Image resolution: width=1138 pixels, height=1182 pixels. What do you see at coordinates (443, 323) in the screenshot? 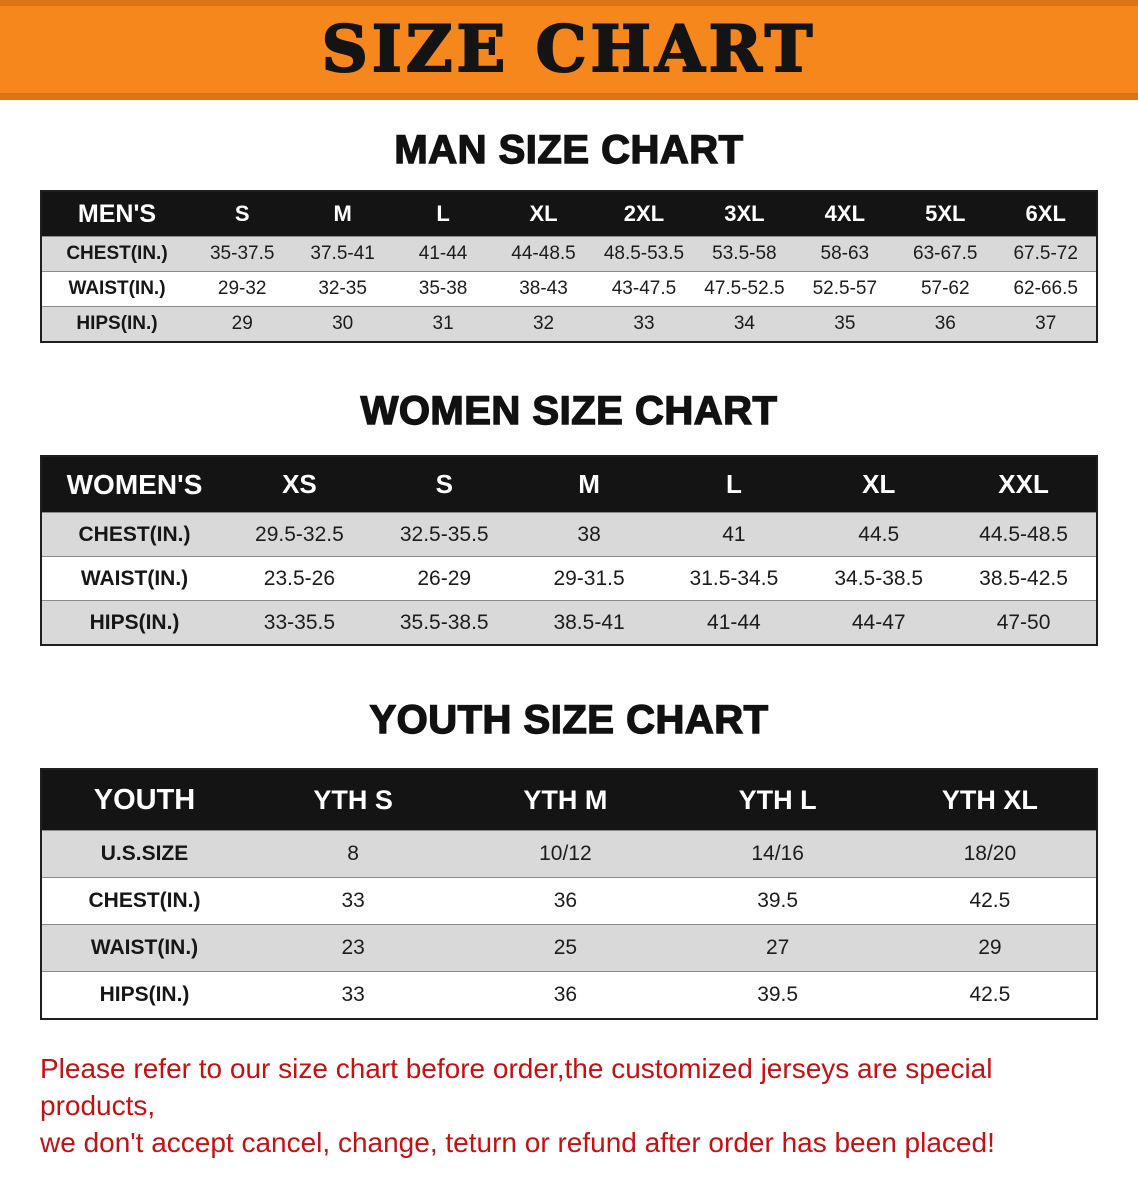
I see `table-cell: 31` at bounding box center [443, 323].